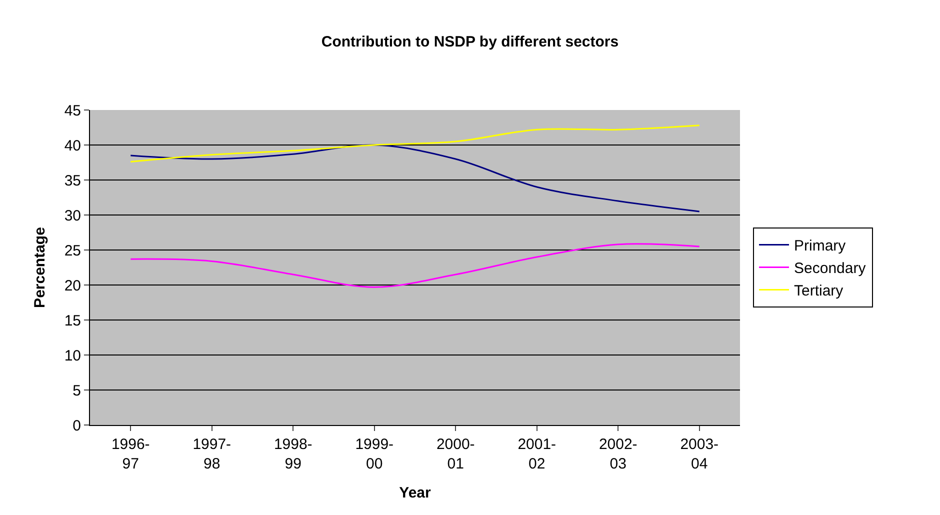  What do you see at coordinates (820, 246) in the screenshot?
I see `legend-label: Primary` at bounding box center [820, 246].